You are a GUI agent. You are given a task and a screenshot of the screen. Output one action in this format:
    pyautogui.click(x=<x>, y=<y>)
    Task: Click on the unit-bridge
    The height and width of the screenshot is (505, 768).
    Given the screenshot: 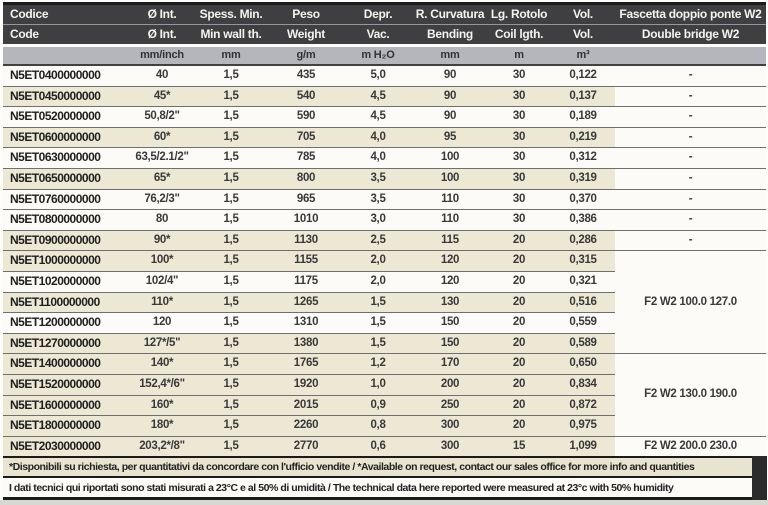 What is the action you would take?
    pyautogui.click(x=690, y=55)
    